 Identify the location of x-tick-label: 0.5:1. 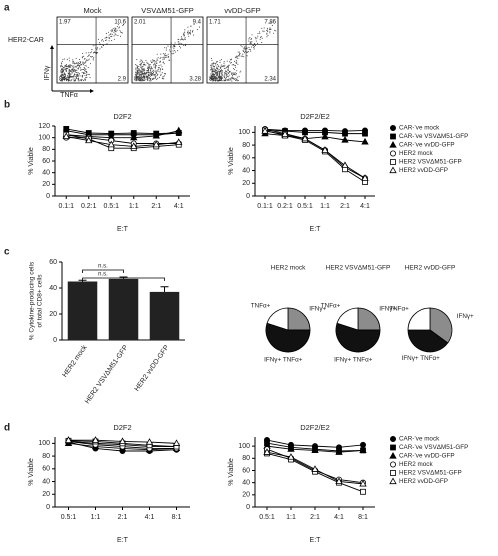
(111, 206).